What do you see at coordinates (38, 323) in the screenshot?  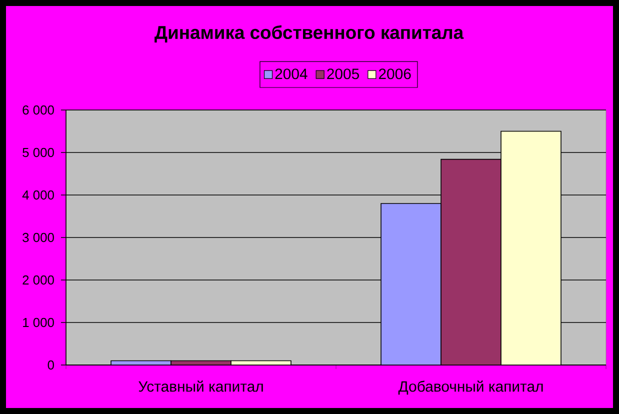 I see `y-tick-label: 1 000` at bounding box center [38, 323].